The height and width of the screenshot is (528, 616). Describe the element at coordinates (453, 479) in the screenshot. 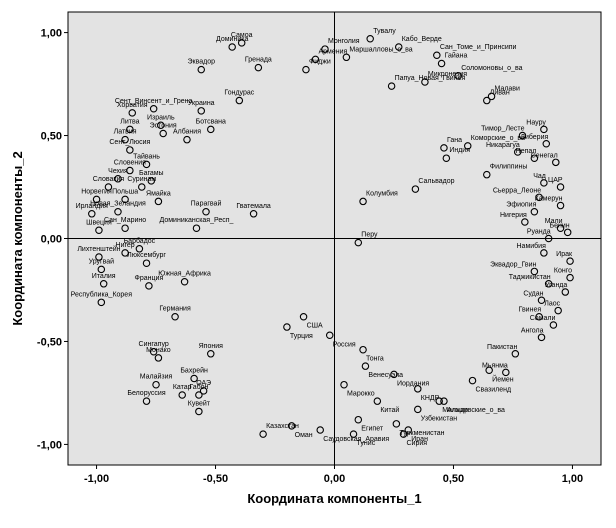

I see `x-tick-label: 0,50` at that location.